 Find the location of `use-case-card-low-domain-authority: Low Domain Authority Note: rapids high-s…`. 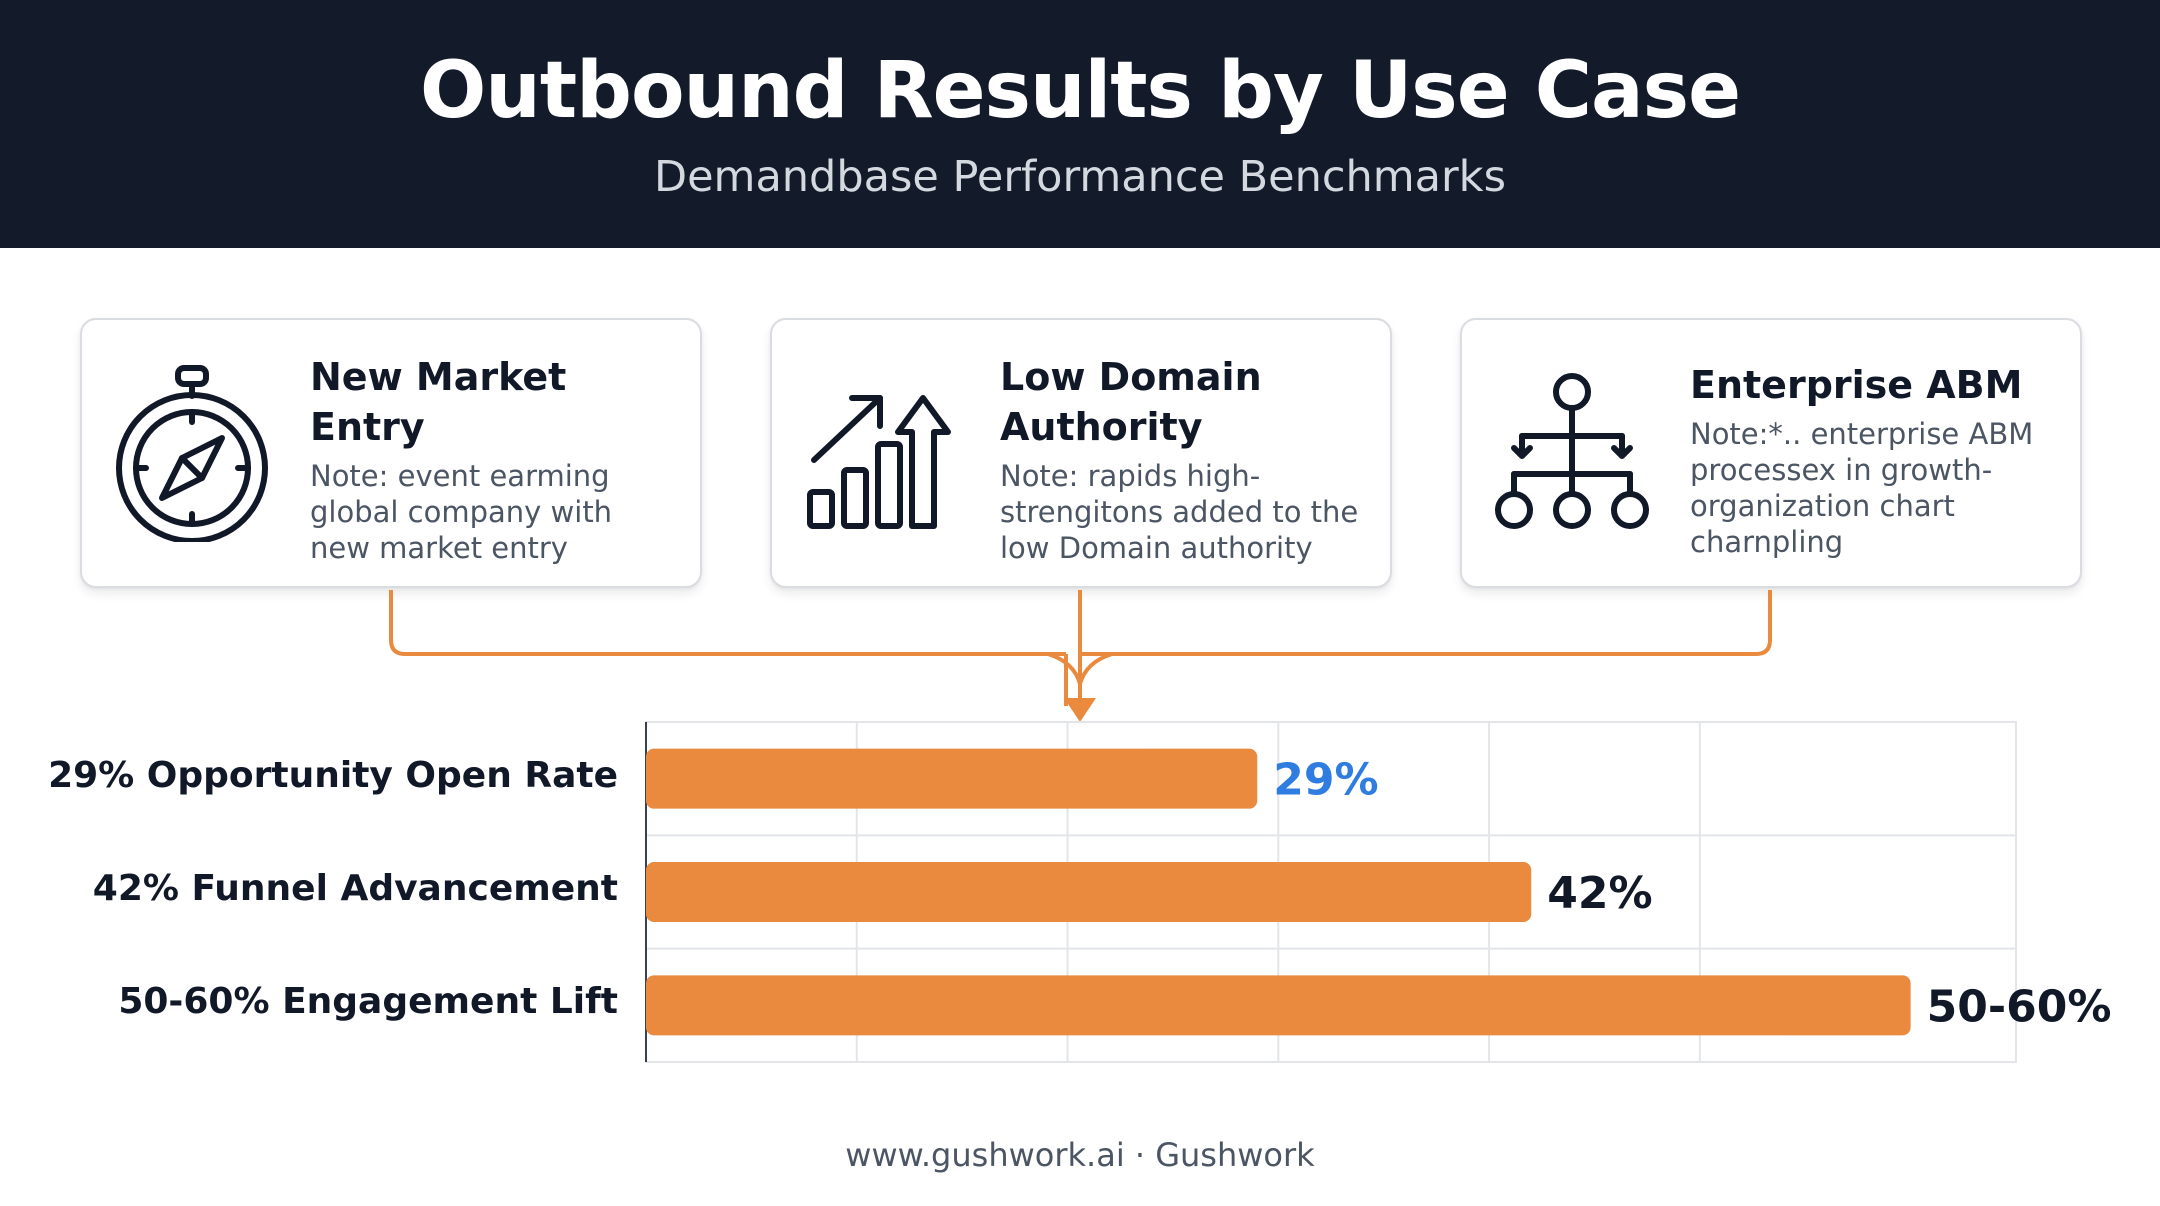

use-case-card-low-domain-authority: Low Domain Authority Note: rapids high-s… is located at coordinates (1081, 453).